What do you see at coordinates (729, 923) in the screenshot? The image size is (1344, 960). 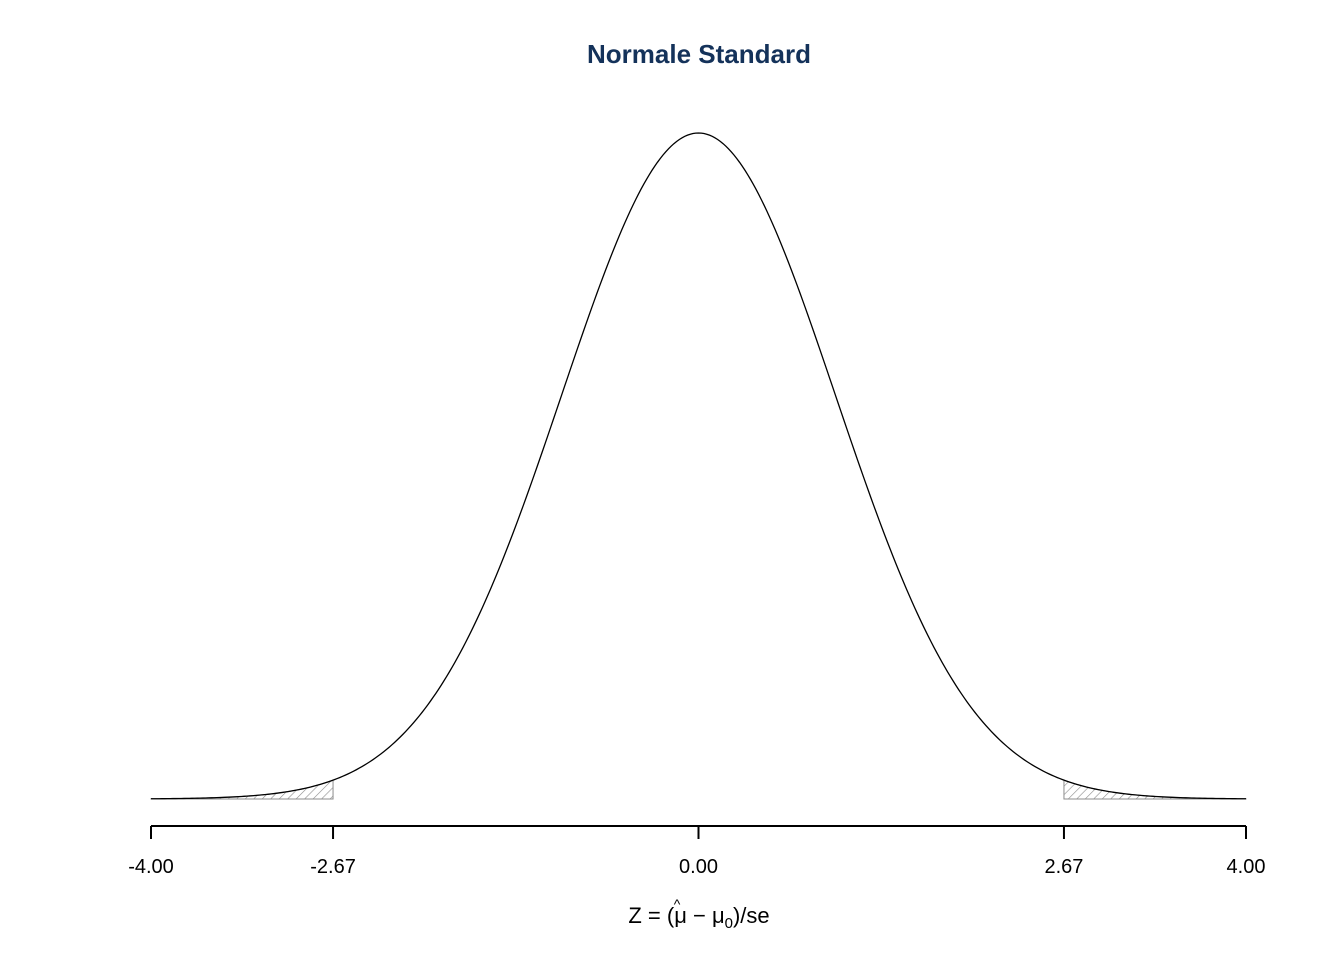 I see `x-axis-label-subscript: 0` at bounding box center [729, 923].